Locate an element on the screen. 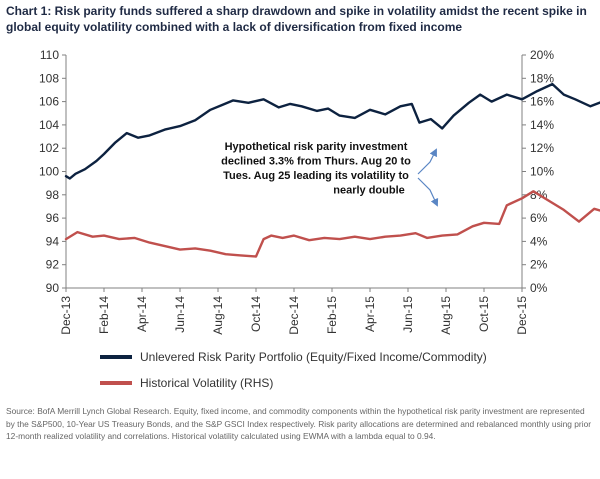  y-right-tick-label: 12% is located at coordinates (542, 148).